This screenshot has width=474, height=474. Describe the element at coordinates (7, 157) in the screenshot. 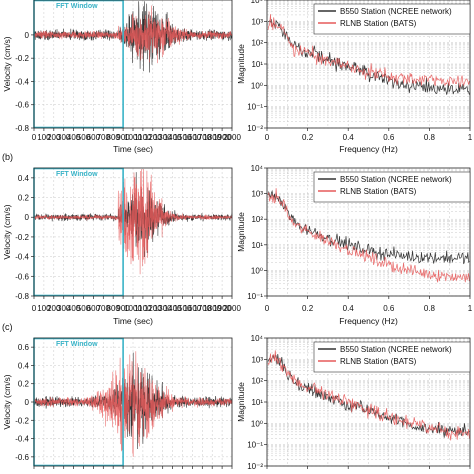

I see `panel-label: (b)` at that location.